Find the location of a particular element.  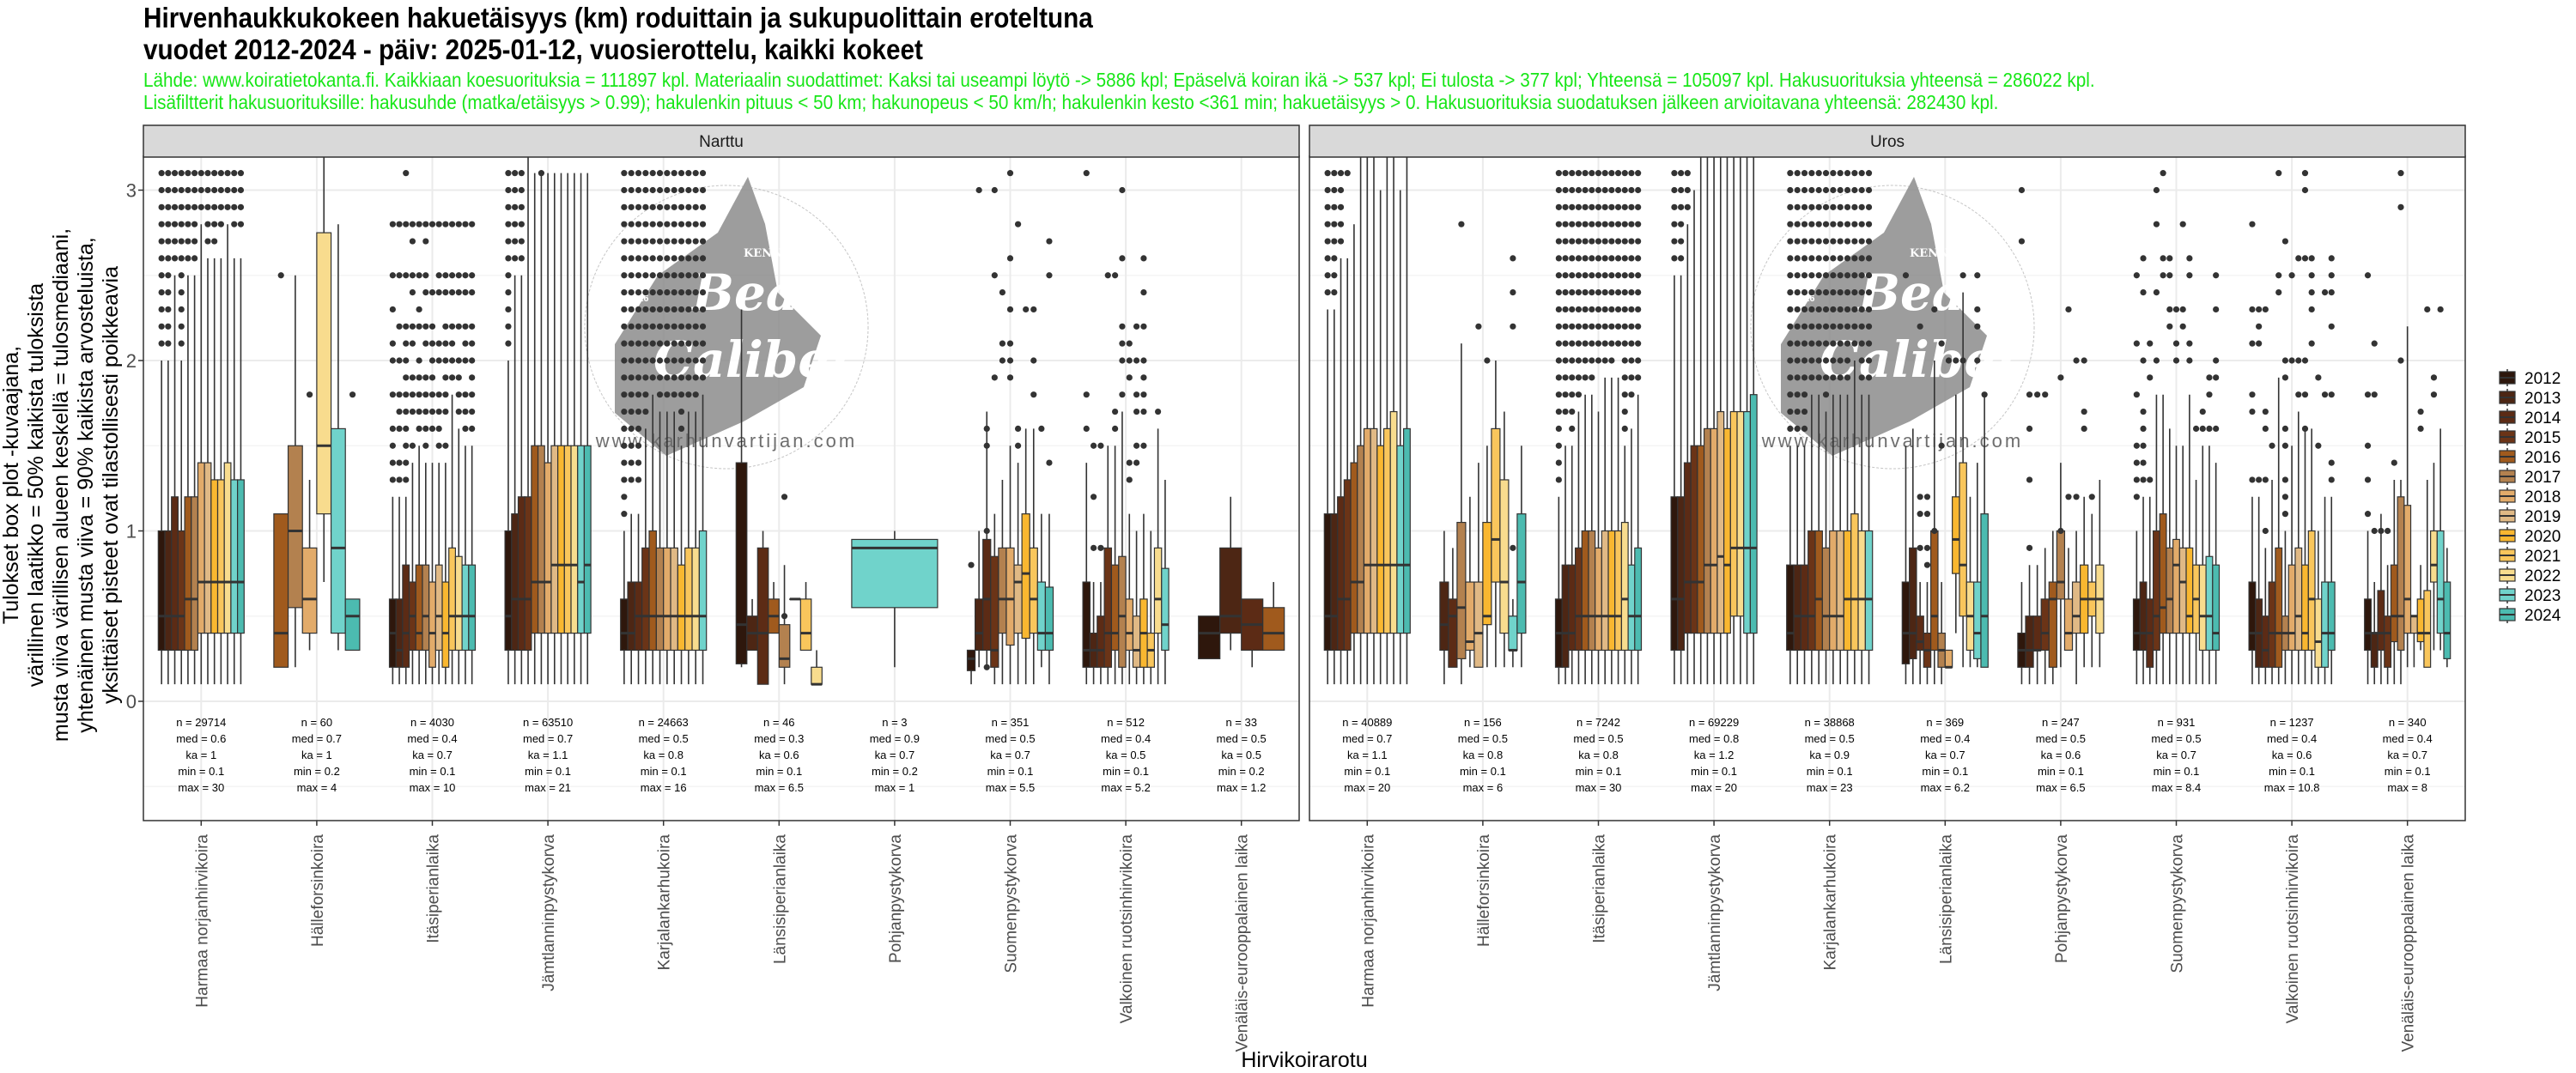

stat-label: n = 38868 is located at coordinates (1830, 722).